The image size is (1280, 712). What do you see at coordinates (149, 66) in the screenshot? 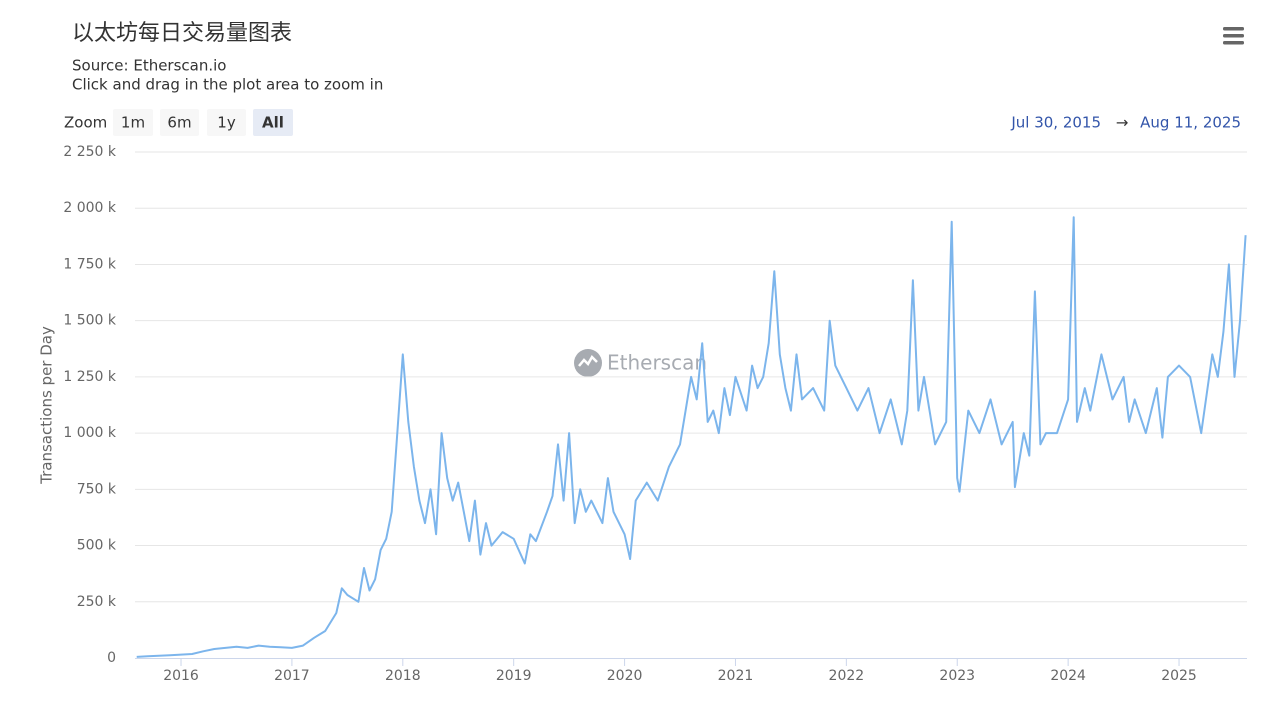
I see `chart-source: Source: Etherscan.io` at bounding box center [149, 66].